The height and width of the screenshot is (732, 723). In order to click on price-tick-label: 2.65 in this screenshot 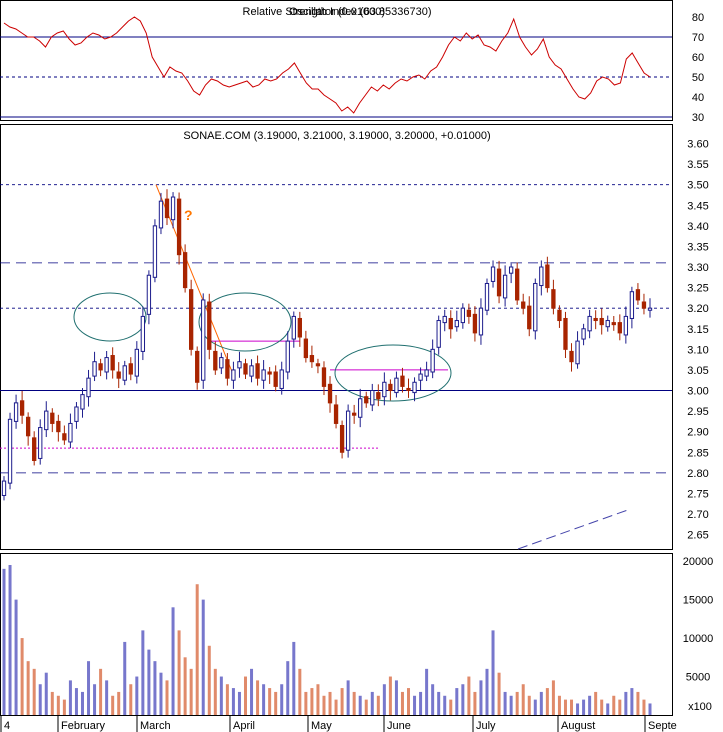, I will do `click(697, 536)`.